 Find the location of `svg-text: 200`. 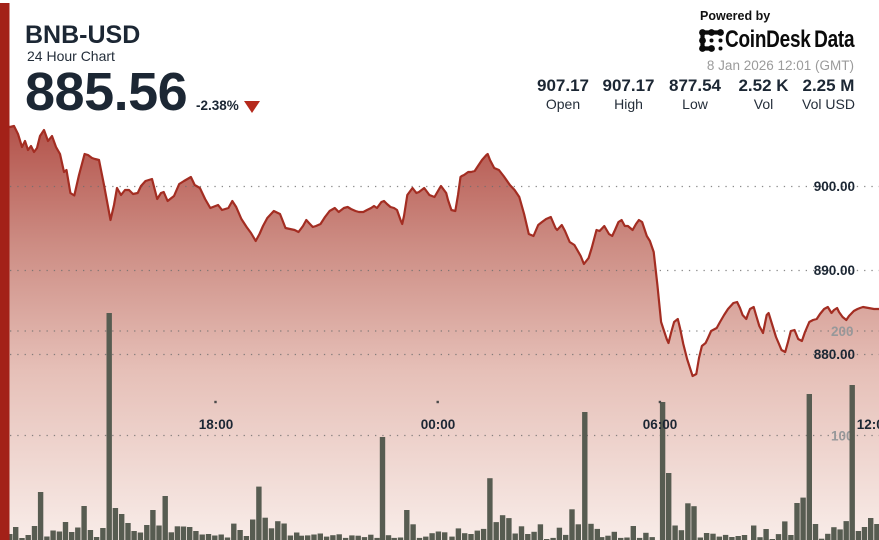

svg-text: 200 is located at coordinates (842, 331).